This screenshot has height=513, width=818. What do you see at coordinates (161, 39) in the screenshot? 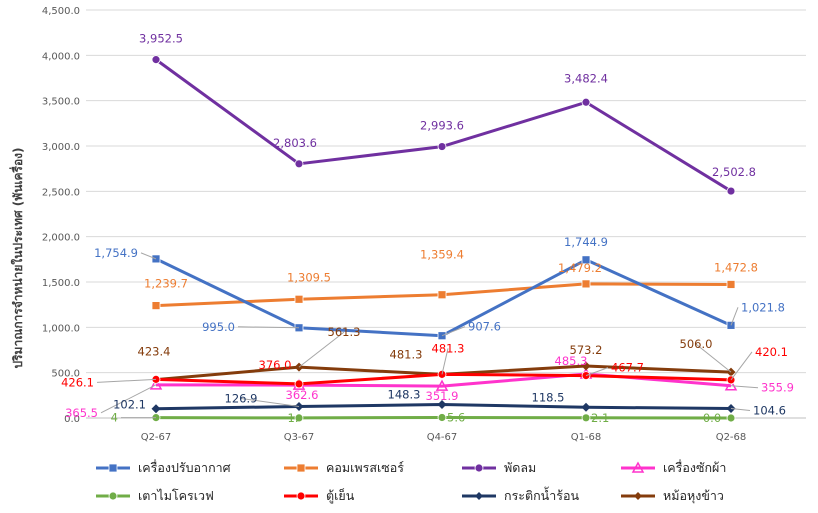
I see `data-label: 3,952.5` at bounding box center [161, 39].